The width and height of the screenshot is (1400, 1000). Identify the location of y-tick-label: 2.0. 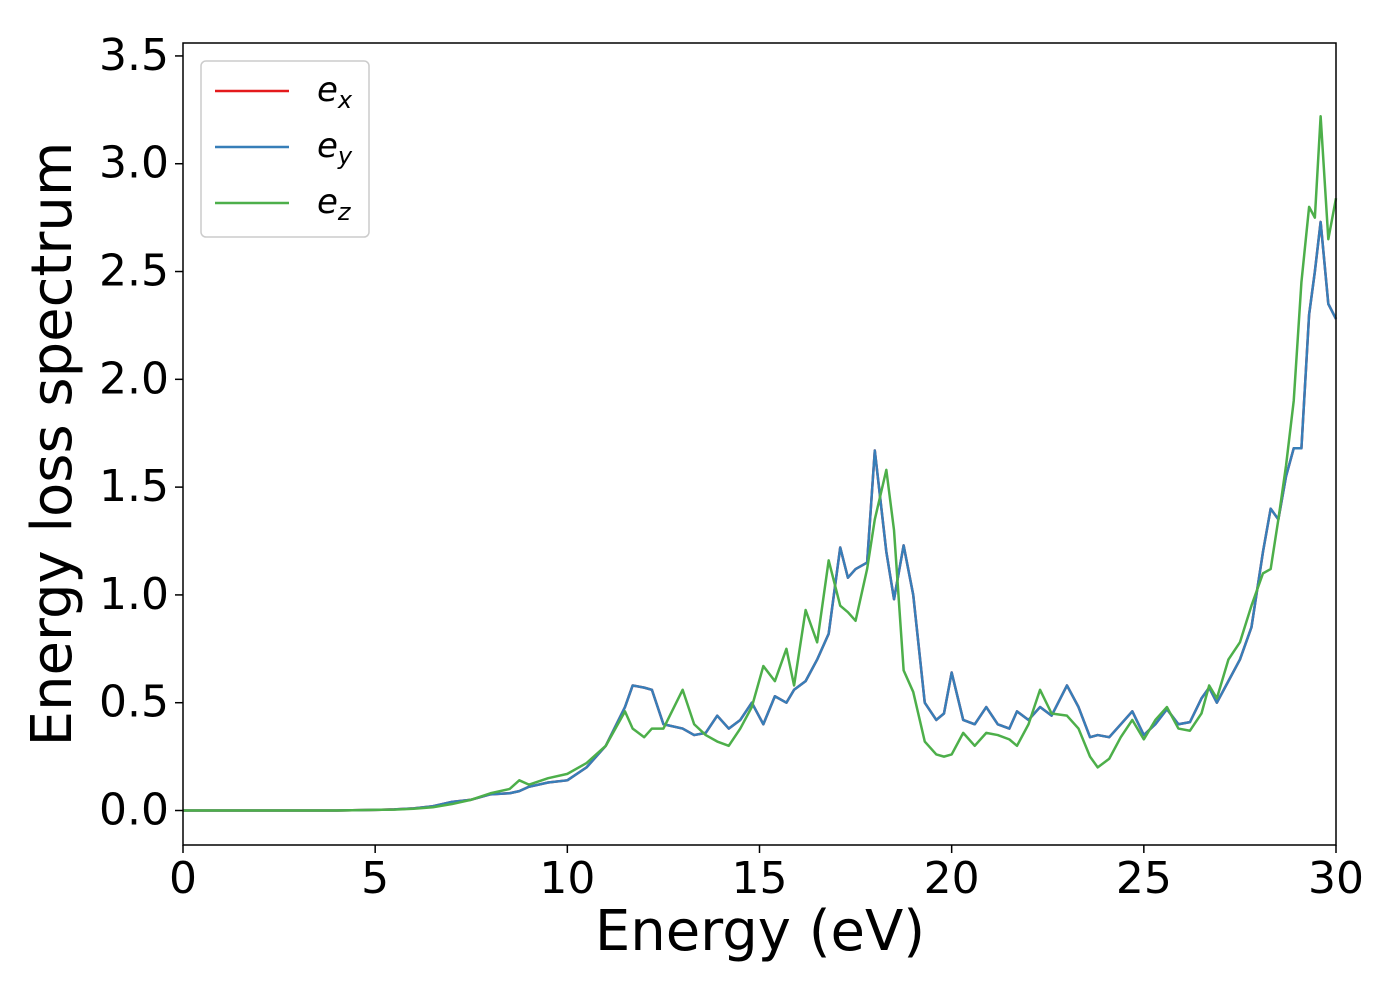
(134, 378).